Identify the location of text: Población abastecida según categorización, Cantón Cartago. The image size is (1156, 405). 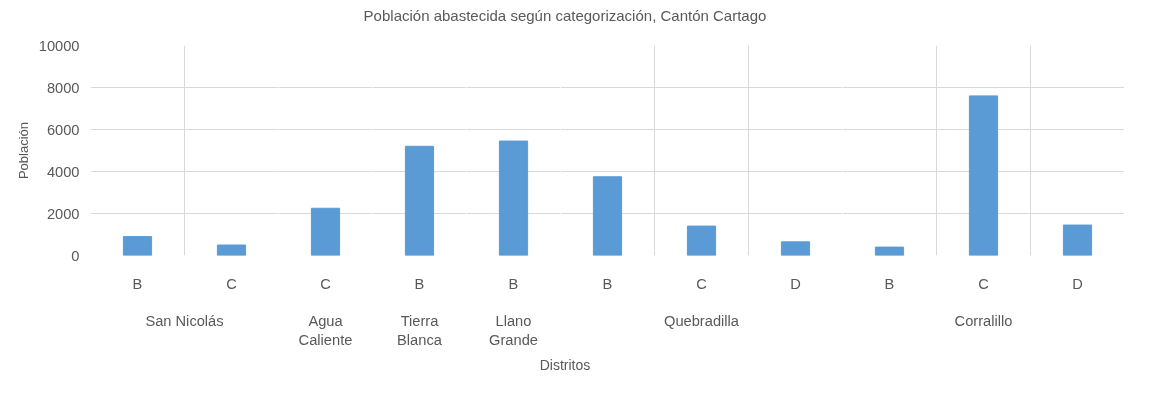
(565, 16).